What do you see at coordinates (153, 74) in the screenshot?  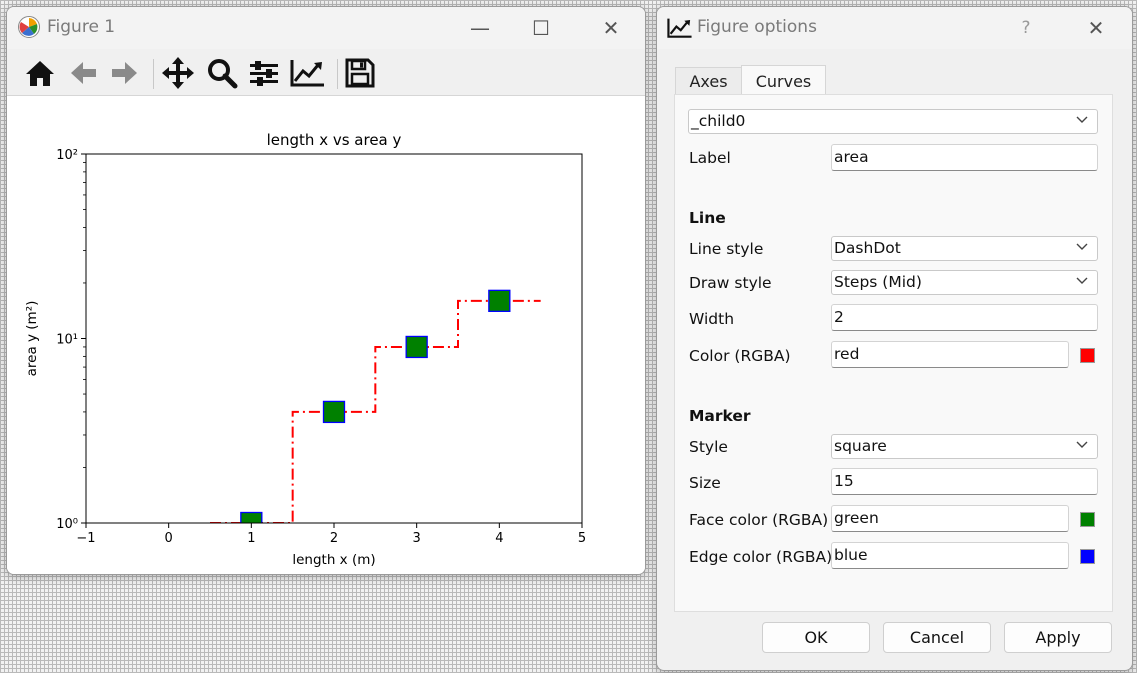 I see `toolbar-separator` at bounding box center [153, 74].